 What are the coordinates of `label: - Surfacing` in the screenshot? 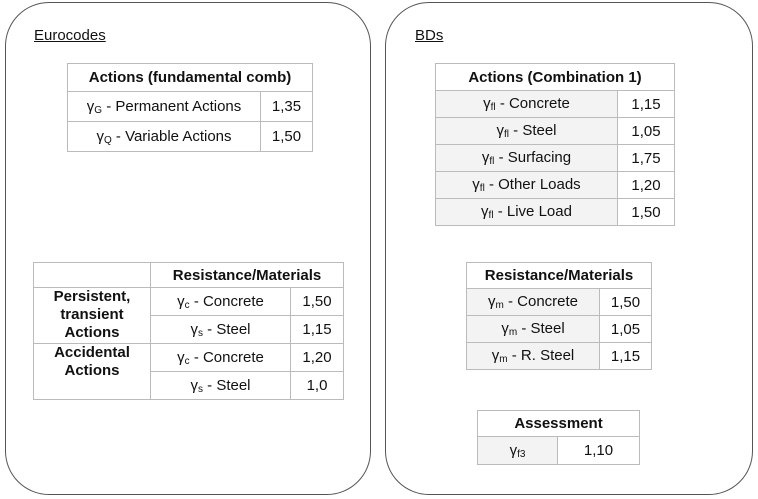 It's located at (535, 157).